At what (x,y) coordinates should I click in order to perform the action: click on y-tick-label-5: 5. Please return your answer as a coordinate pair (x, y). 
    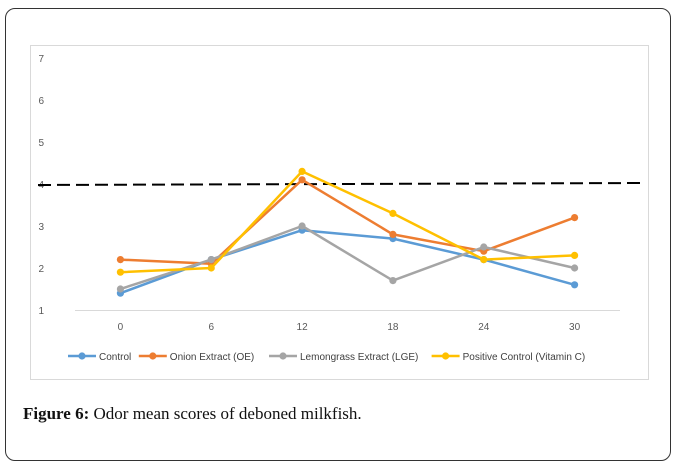
    Looking at the image, I should click on (41, 143).